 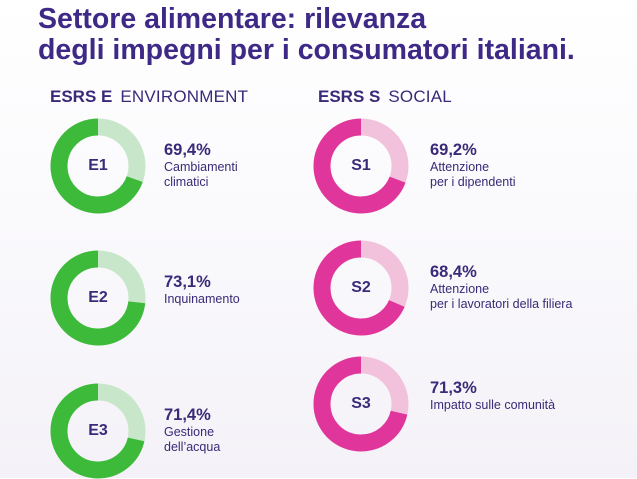 I want to click on donut-arc-s1, so click(x=361, y=166).